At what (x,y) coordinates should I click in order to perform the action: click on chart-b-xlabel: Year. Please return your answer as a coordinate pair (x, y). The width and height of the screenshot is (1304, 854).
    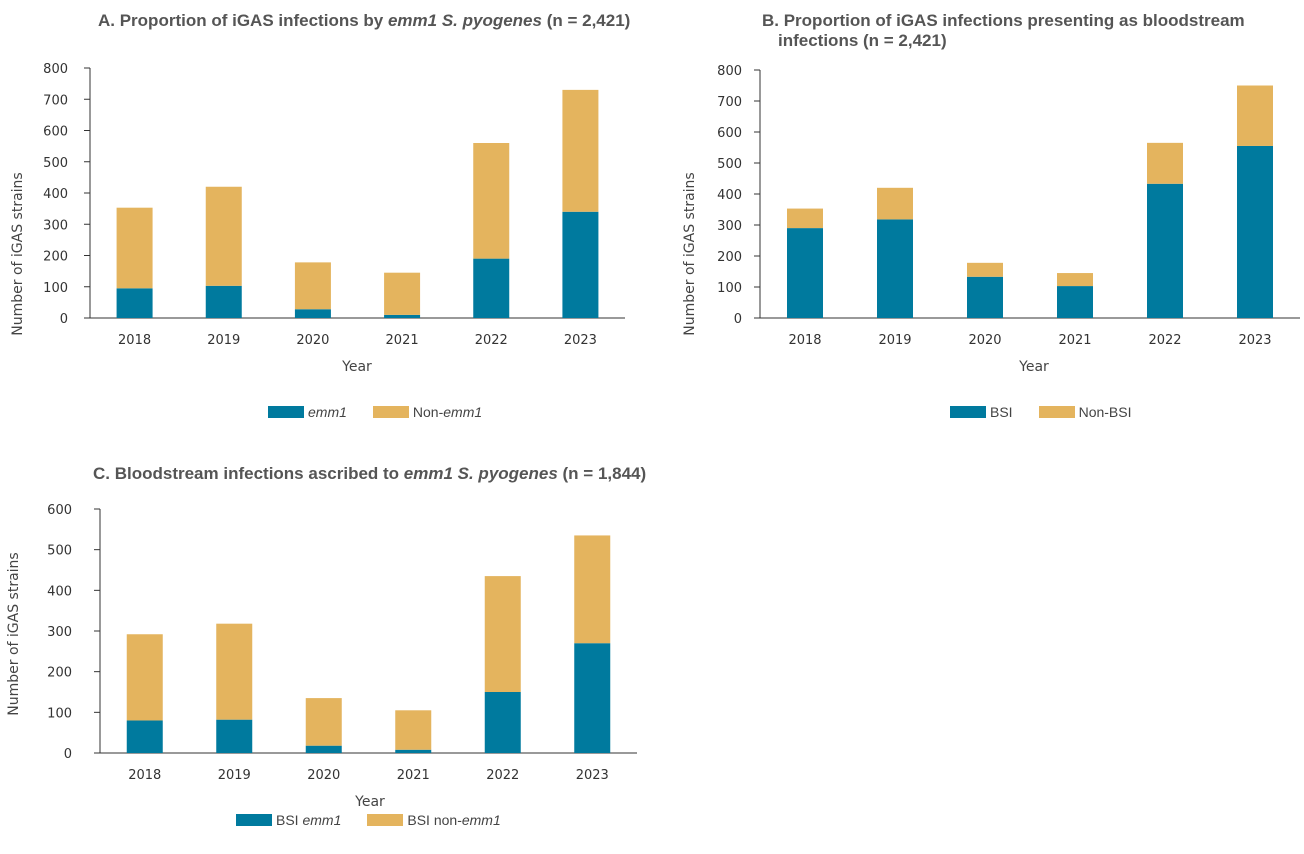
    Looking at the image, I should click on (1033, 367).